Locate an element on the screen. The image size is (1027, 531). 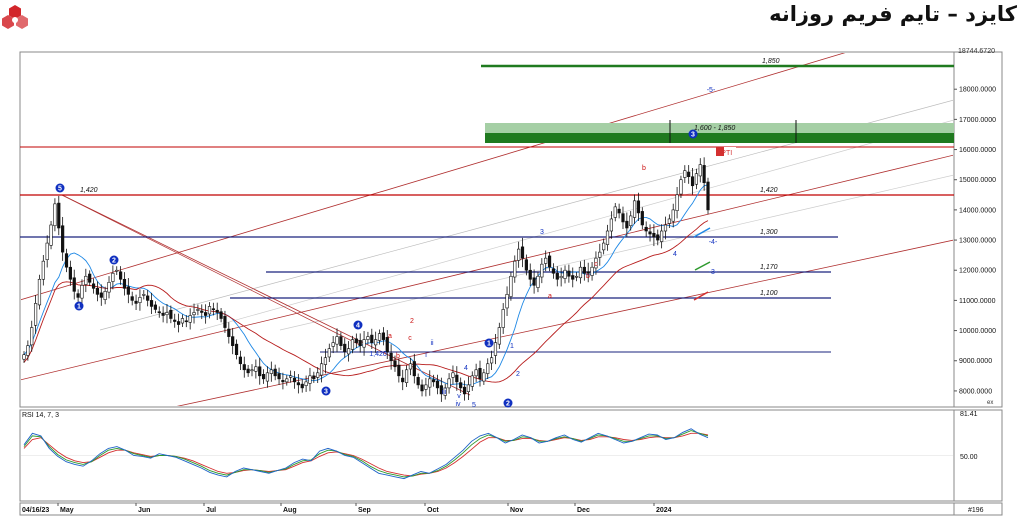
rsi-indicator is located at coordinates (487, 454).